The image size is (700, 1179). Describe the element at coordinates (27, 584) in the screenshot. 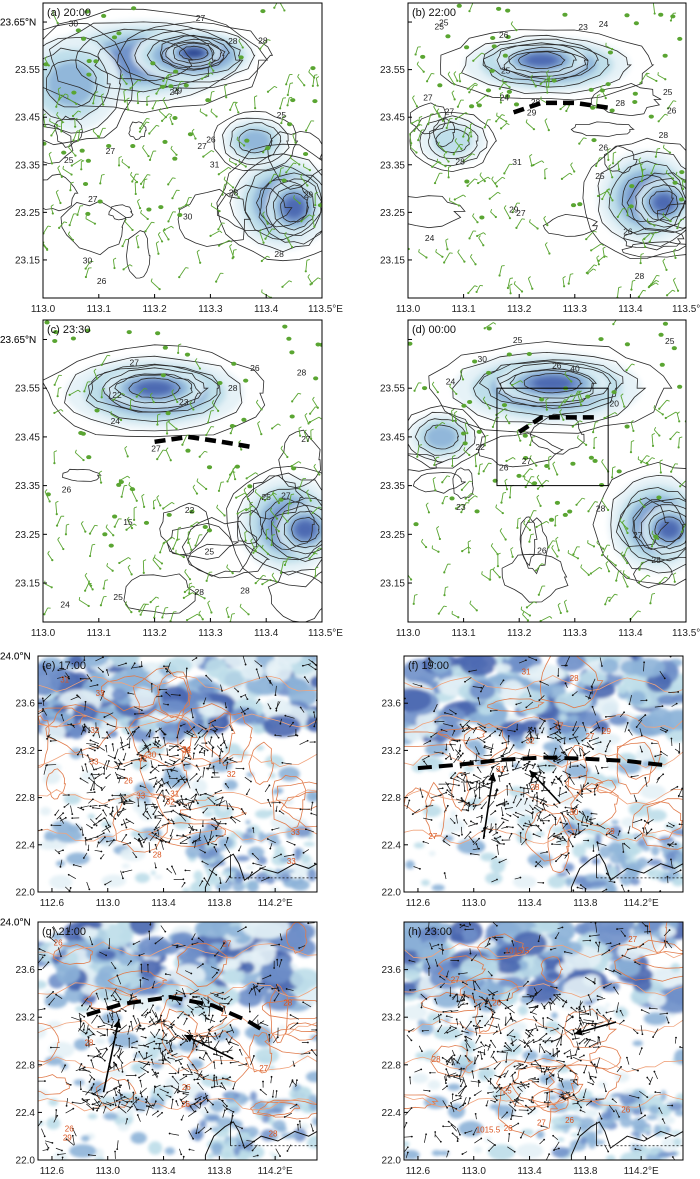

I see `y-tick-label: 23.15` at that location.